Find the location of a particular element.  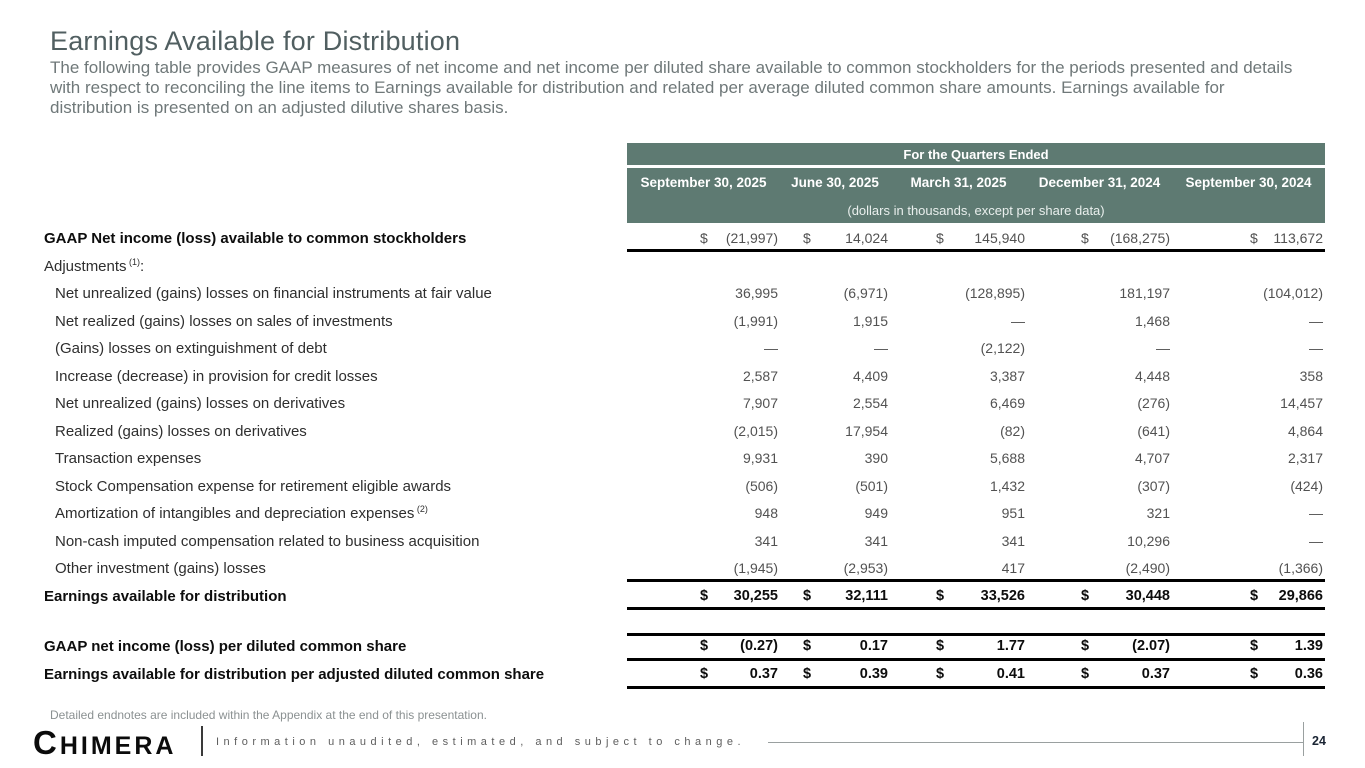

cell-value: 2,554 is located at coordinates (870, 403).